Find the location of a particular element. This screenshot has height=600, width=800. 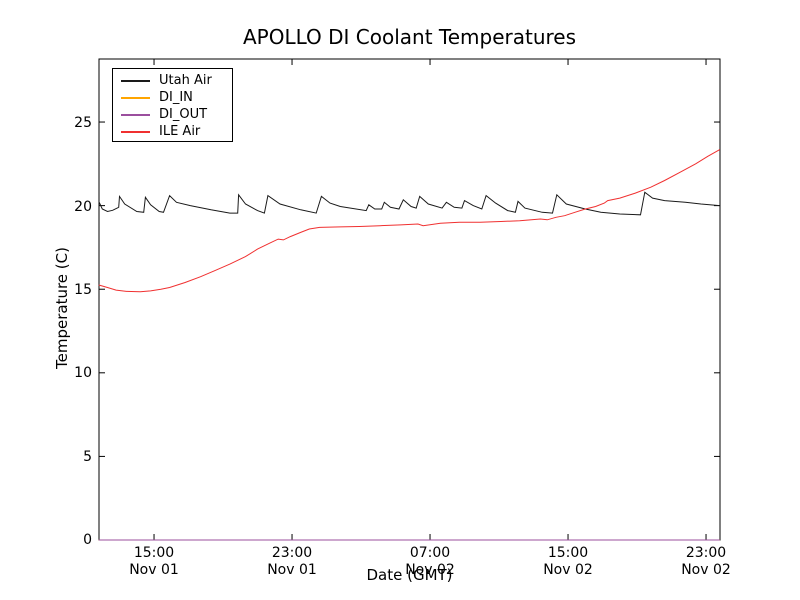

y-tick-label-25: 25 is located at coordinates (83, 123).